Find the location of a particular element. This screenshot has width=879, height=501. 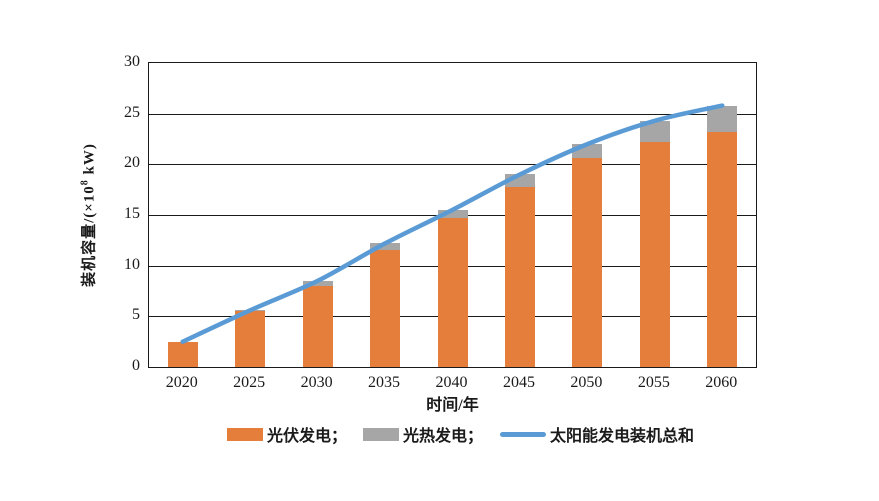

pv-color-swatch is located at coordinates (245, 434).